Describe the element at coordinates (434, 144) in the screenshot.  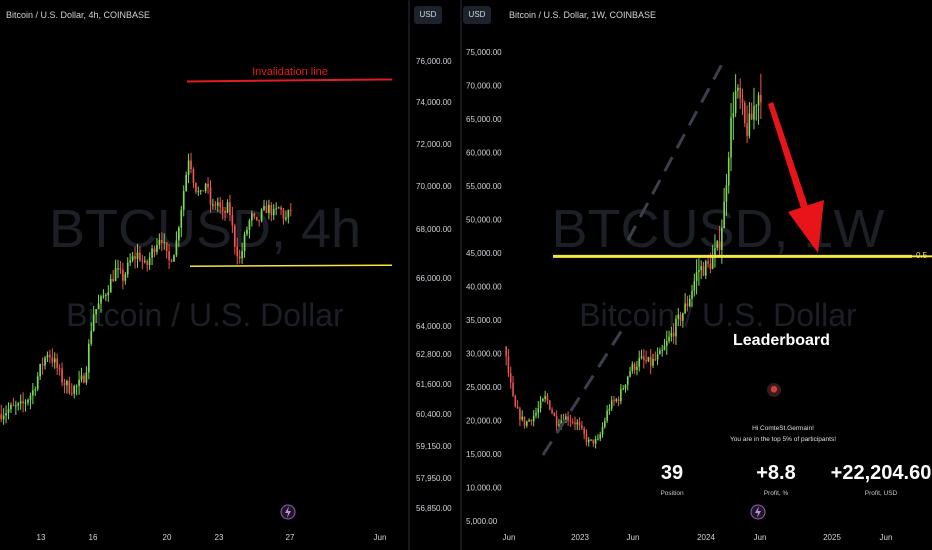
I see `price-tick-label: 72,000.00` at that location.